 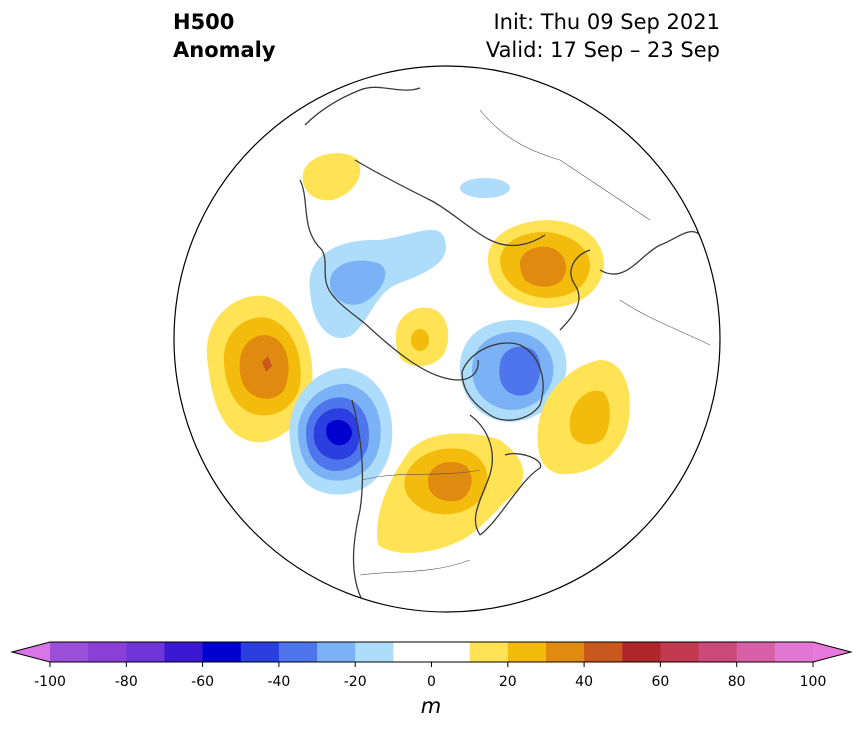 What do you see at coordinates (357, 500) in the screenshot?
I see `coastline-pacific-northwest` at bounding box center [357, 500].